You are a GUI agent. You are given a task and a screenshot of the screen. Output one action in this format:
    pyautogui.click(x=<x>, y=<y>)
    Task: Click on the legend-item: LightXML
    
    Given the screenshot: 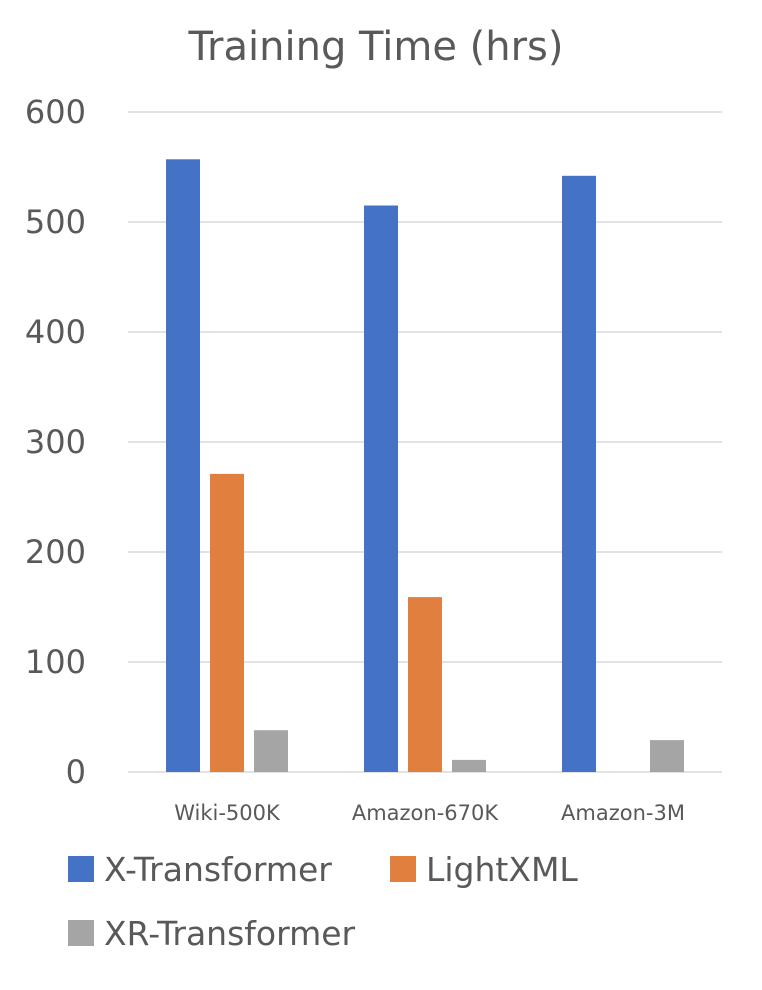 What is the action you would take?
    pyautogui.click(x=484, y=869)
    